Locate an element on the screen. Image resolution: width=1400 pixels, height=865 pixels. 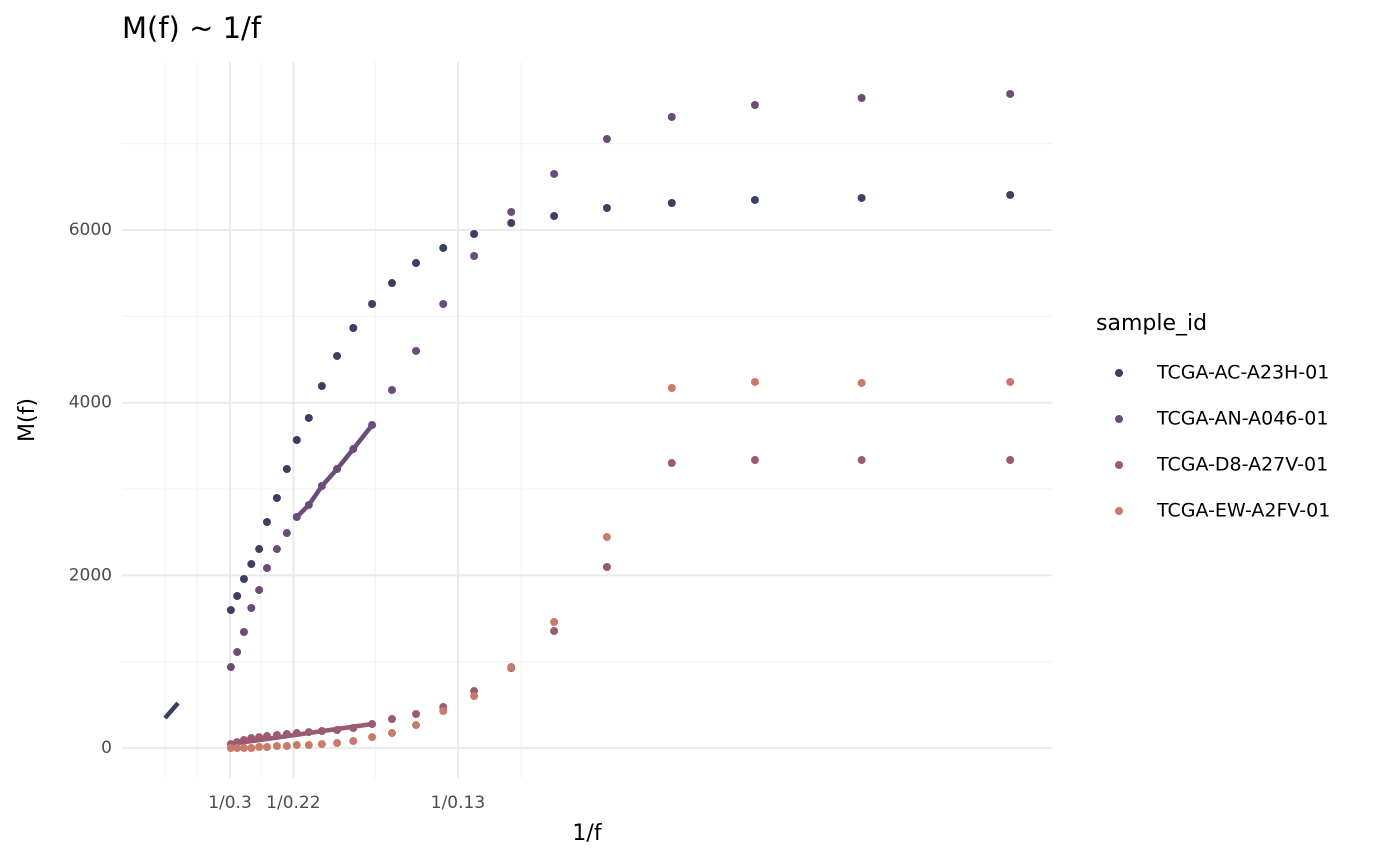
y-tick-label: 6000 is located at coordinates (90, 230).